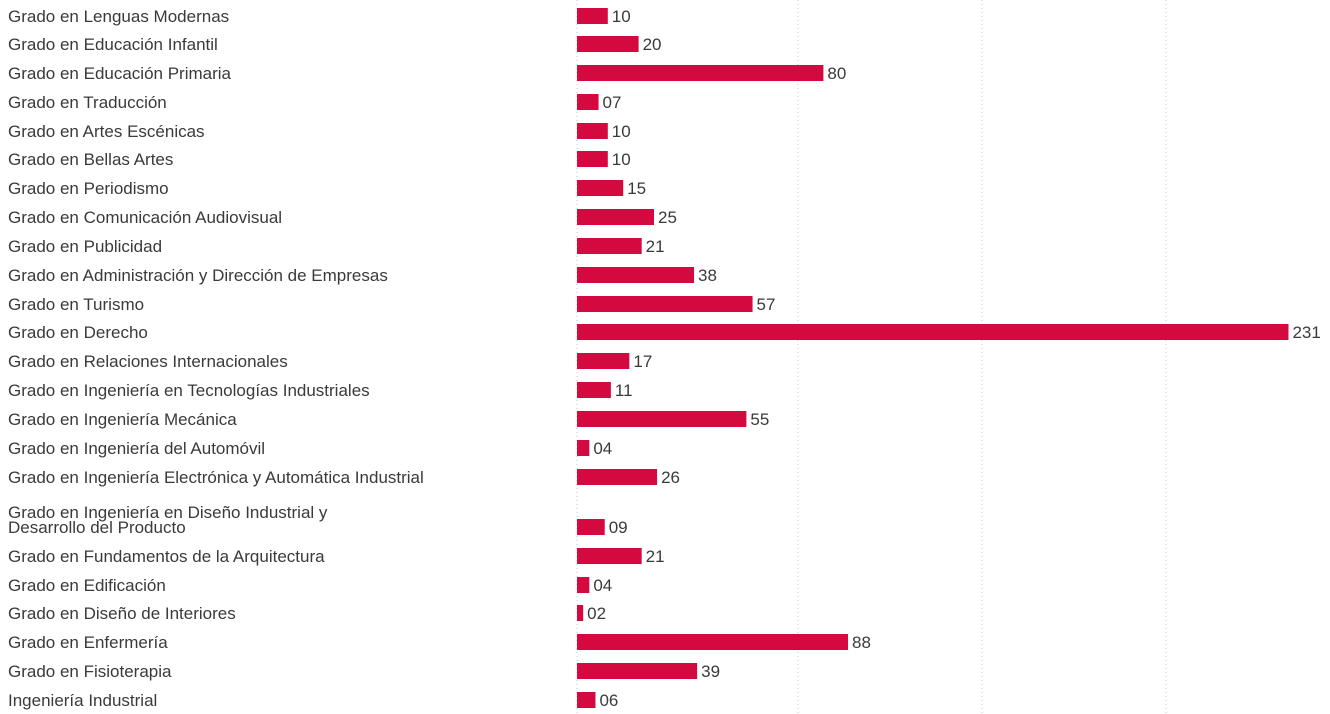 This screenshot has width=1330, height=714. What do you see at coordinates (120, 73) in the screenshot?
I see `category-label: Grado en Educación Primaria` at bounding box center [120, 73].